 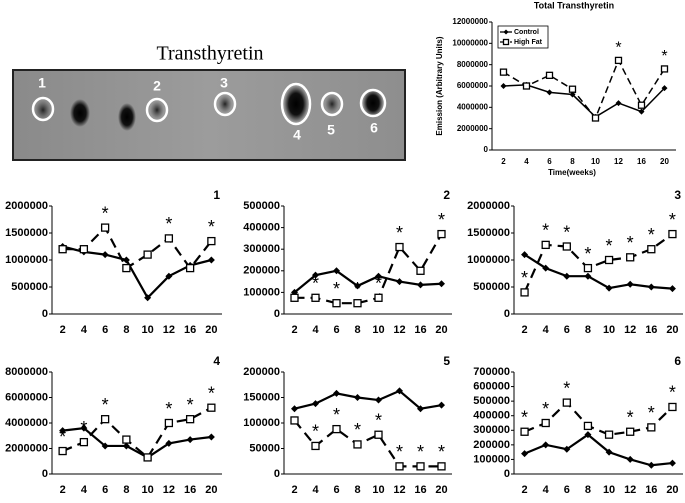 I want to click on y-axis-label: Emission (Arbitrary Units), so click(x=439, y=85).